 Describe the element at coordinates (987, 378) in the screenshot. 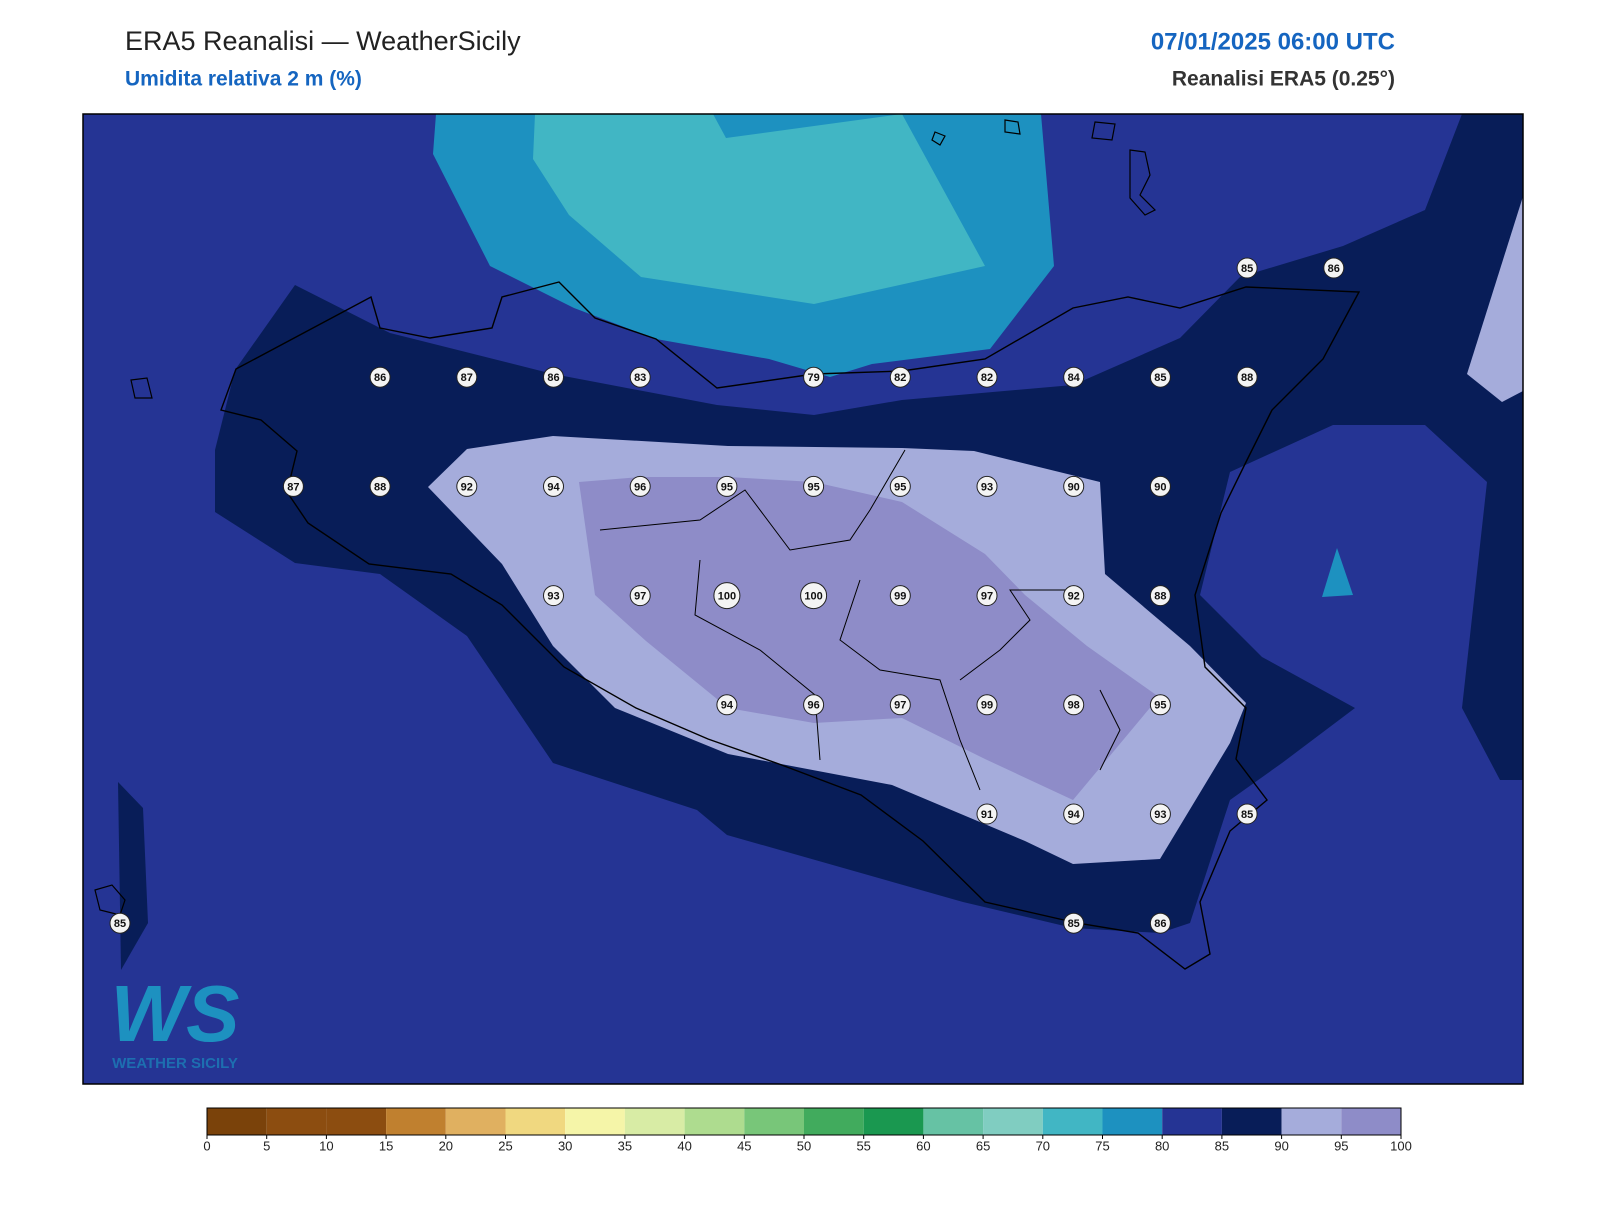

I see `station-value: 82` at that location.